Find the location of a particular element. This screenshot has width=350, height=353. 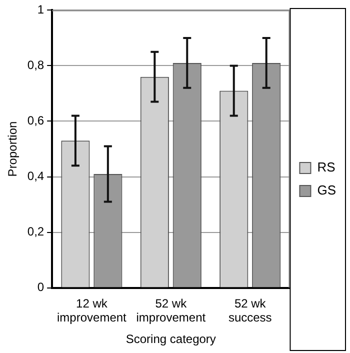

y-axis-title: Proportion is located at coordinates (13, 149).